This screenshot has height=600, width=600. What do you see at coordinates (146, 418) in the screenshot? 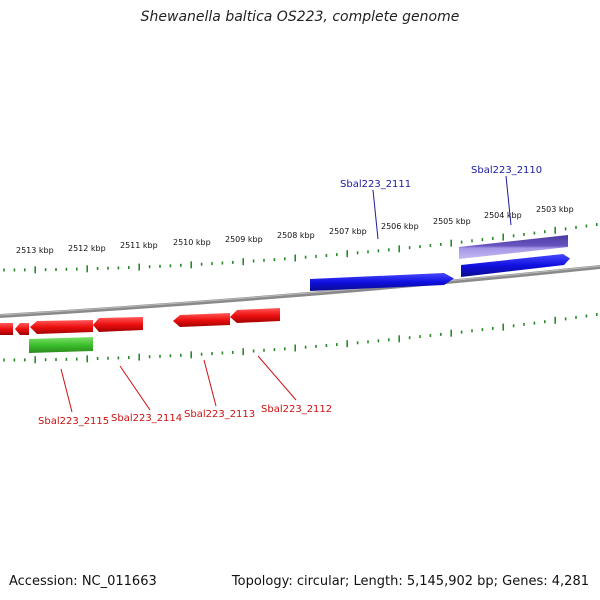
I see `gene-label-reverse: Sbal223_2114` at bounding box center [146, 418].